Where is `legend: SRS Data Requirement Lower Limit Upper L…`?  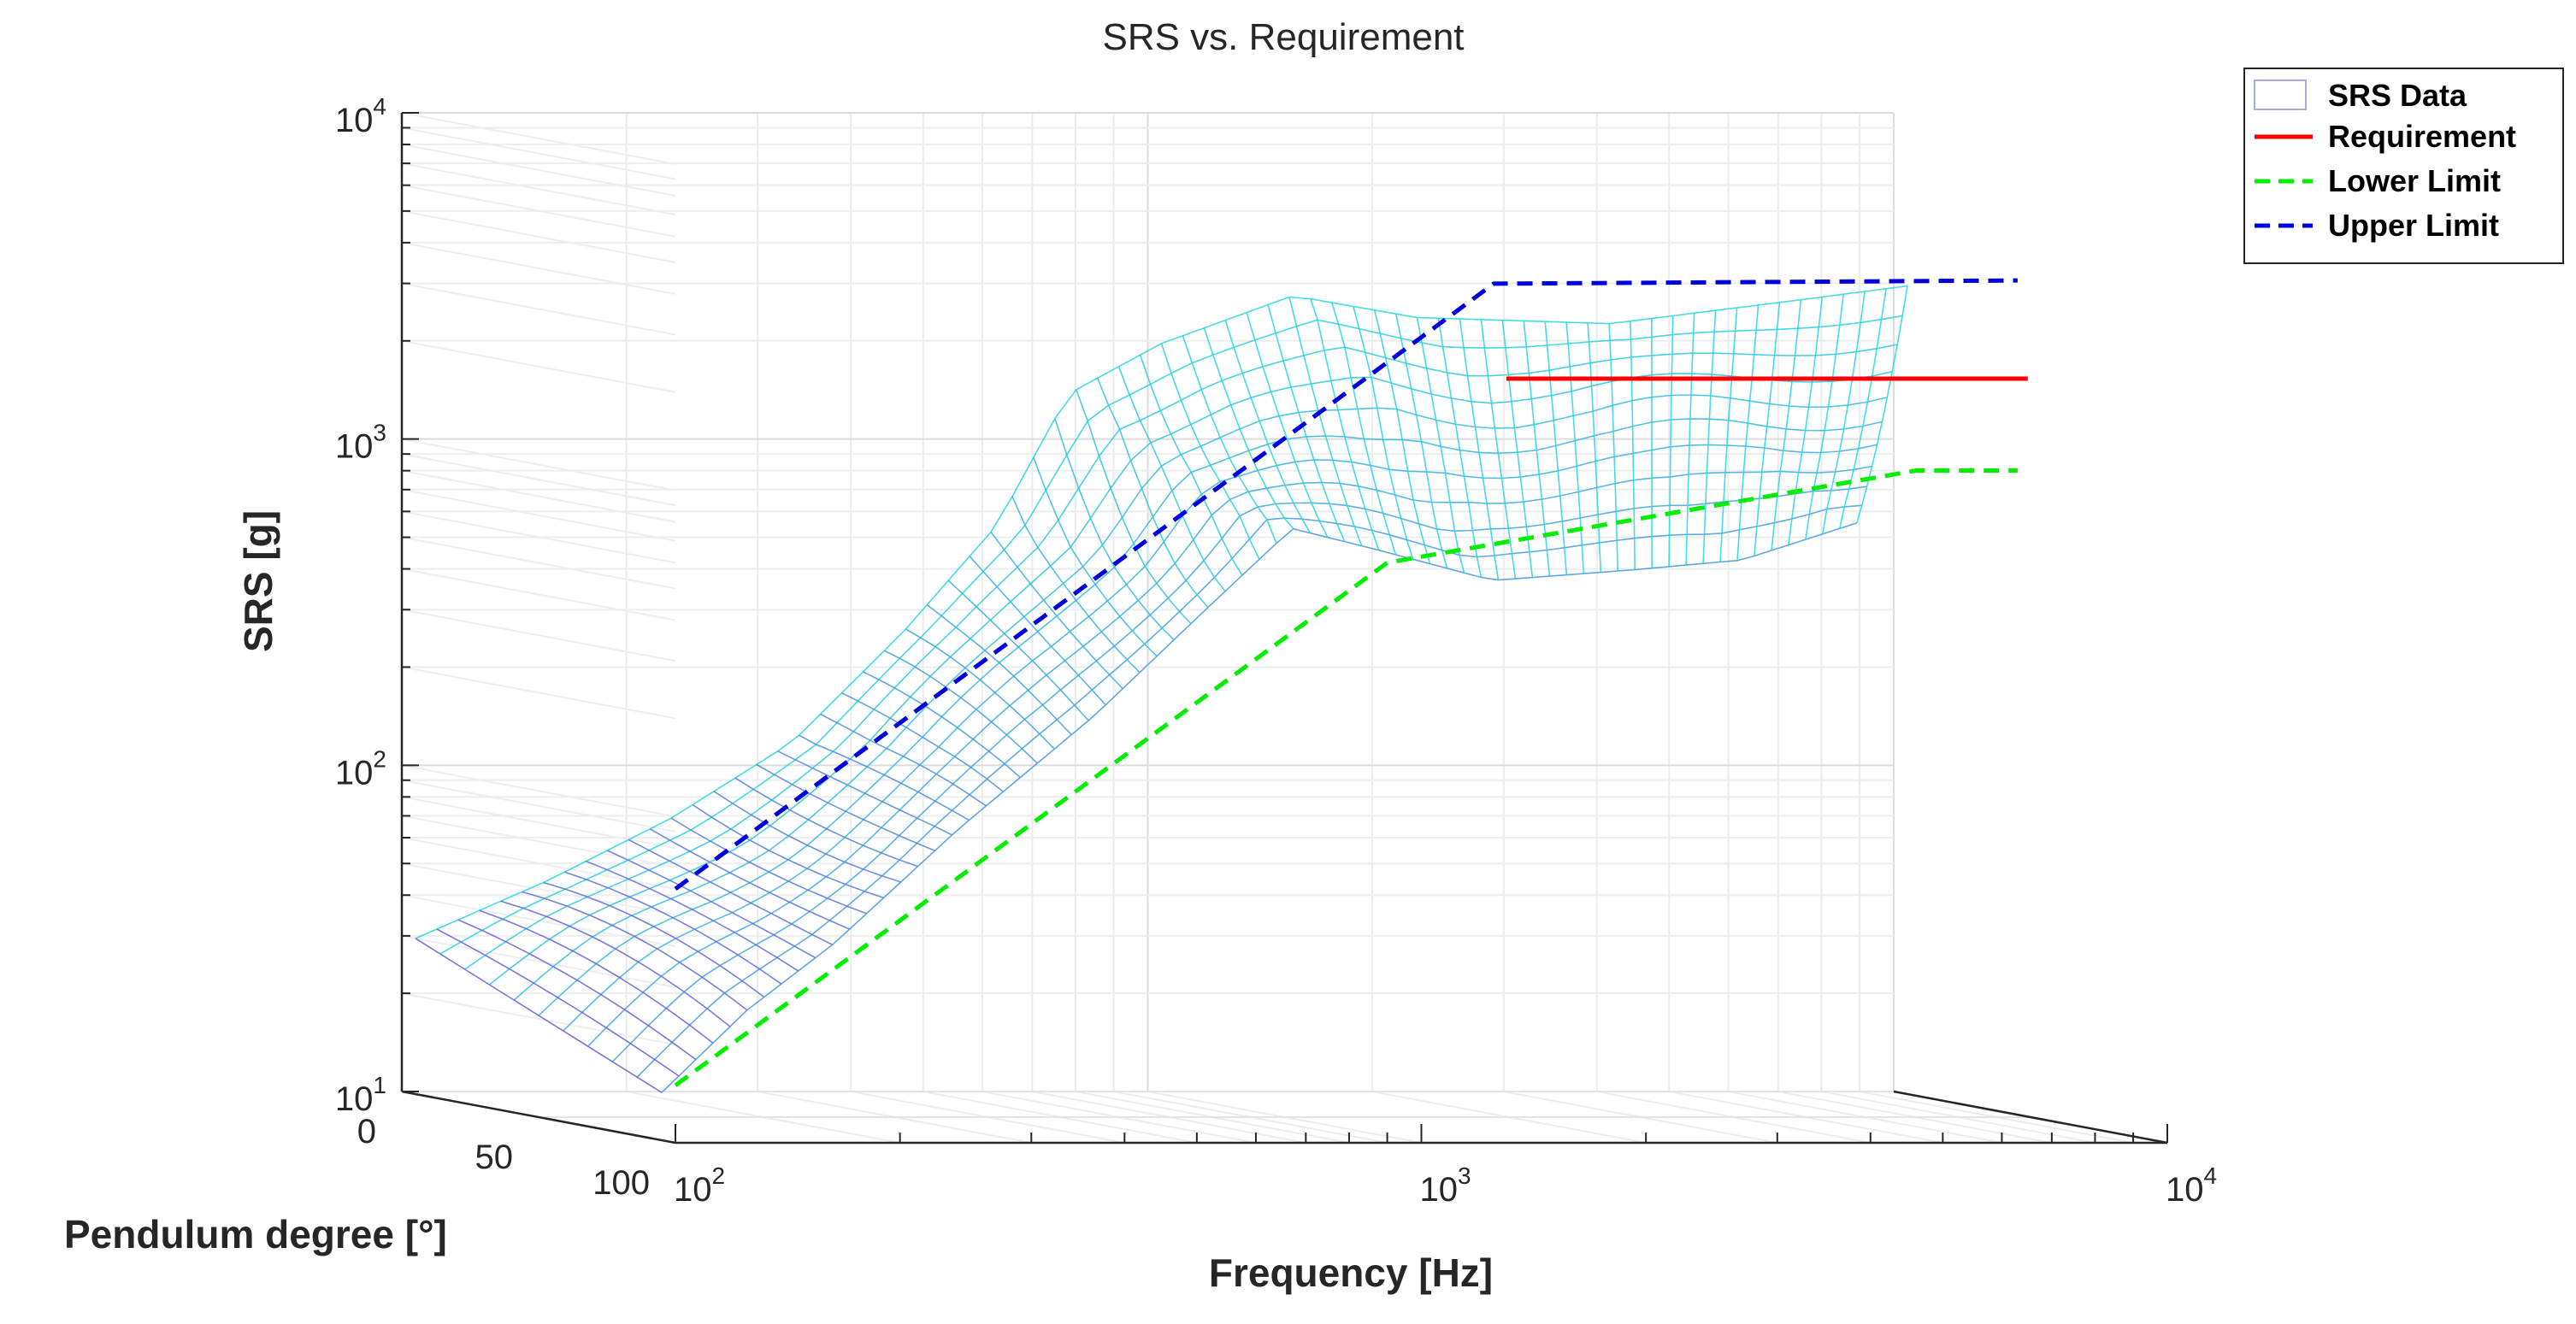
legend: SRS Data Requirement Lower Limit Upper L… is located at coordinates (2403, 166).